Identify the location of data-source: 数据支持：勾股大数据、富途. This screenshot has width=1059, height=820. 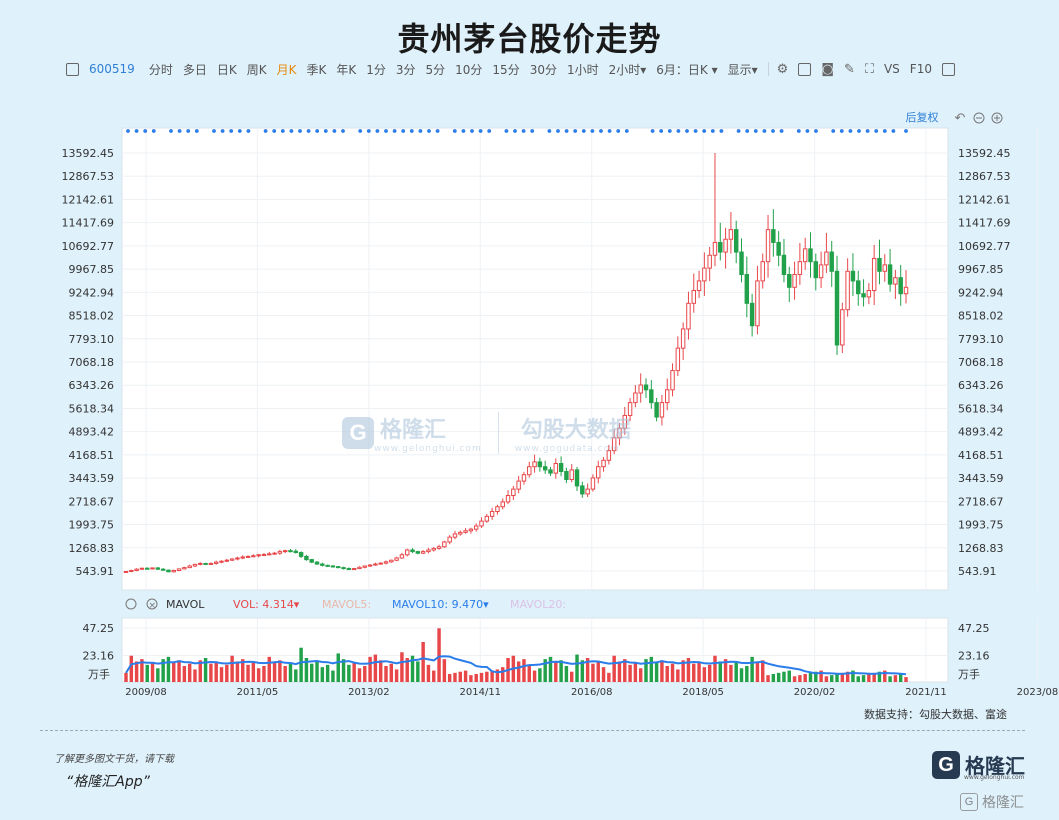
(935, 714).